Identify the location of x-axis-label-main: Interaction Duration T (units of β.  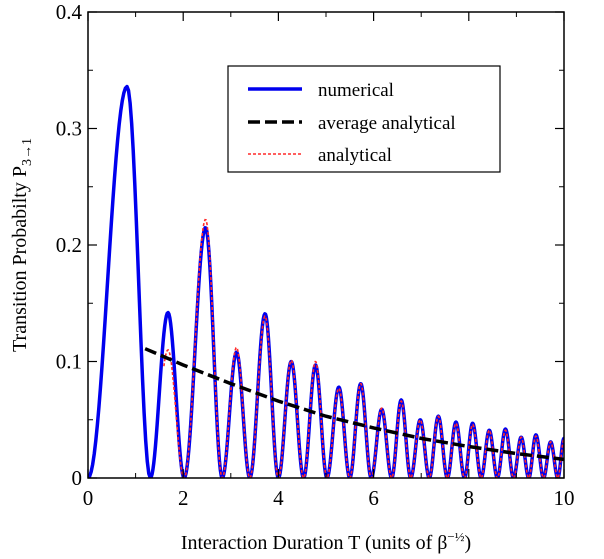
(314, 543).